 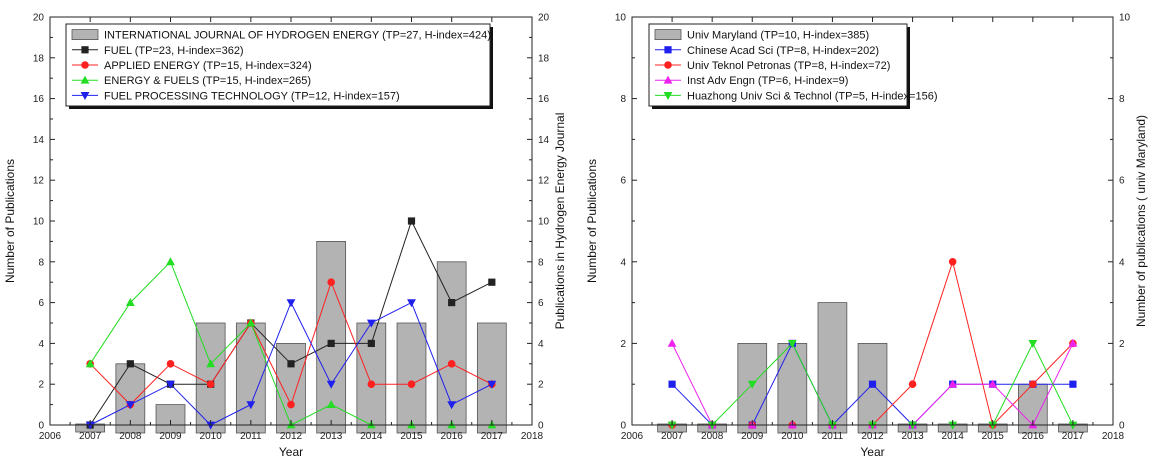 I want to click on legend-label: FUEL (TP=23, H-index=362), so click(x=174, y=51).